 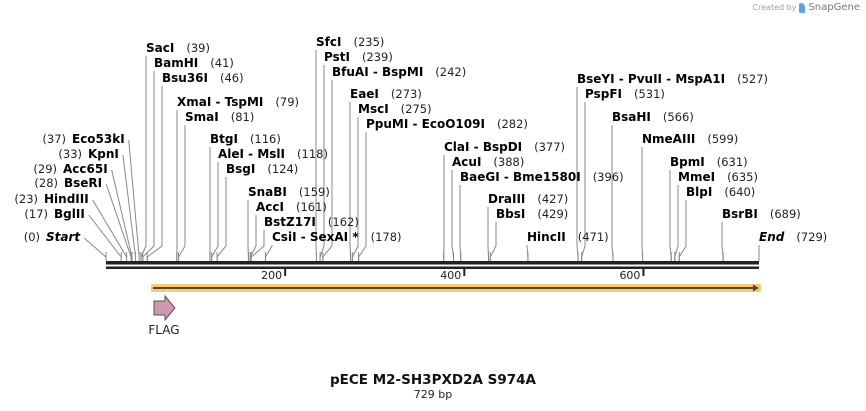 What do you see at coordinates (265, 139) in the screenshot?
I see `cut-position: (116)` at bounding box center [265, 139].